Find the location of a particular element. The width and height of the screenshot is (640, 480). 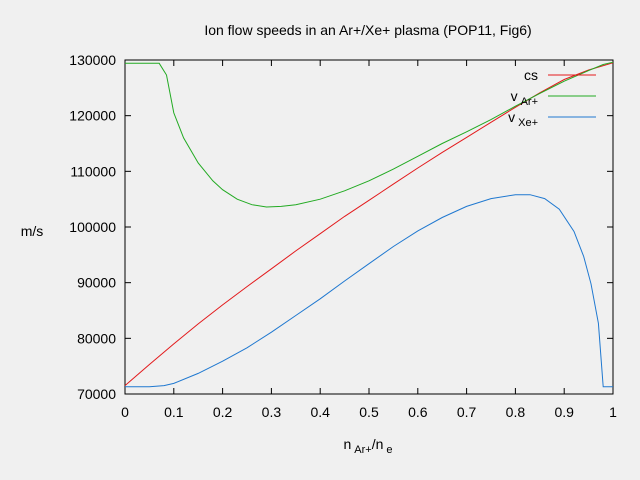

x-tick-label: 0.1 is located at coordinates (174, 412).